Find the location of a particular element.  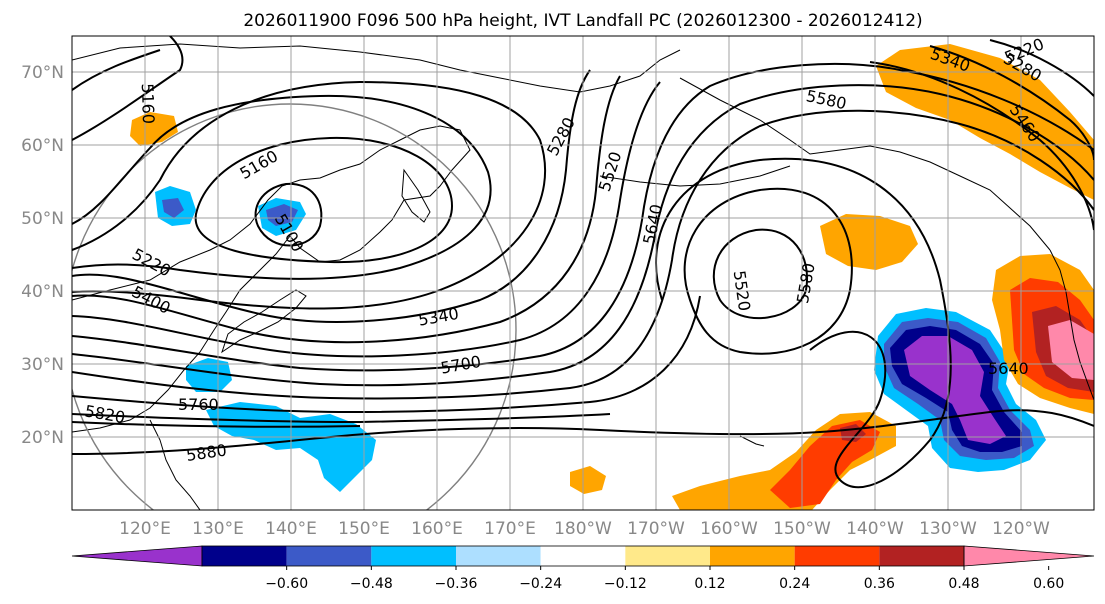

coast-kamchatka is located at coordinates (416, 195).